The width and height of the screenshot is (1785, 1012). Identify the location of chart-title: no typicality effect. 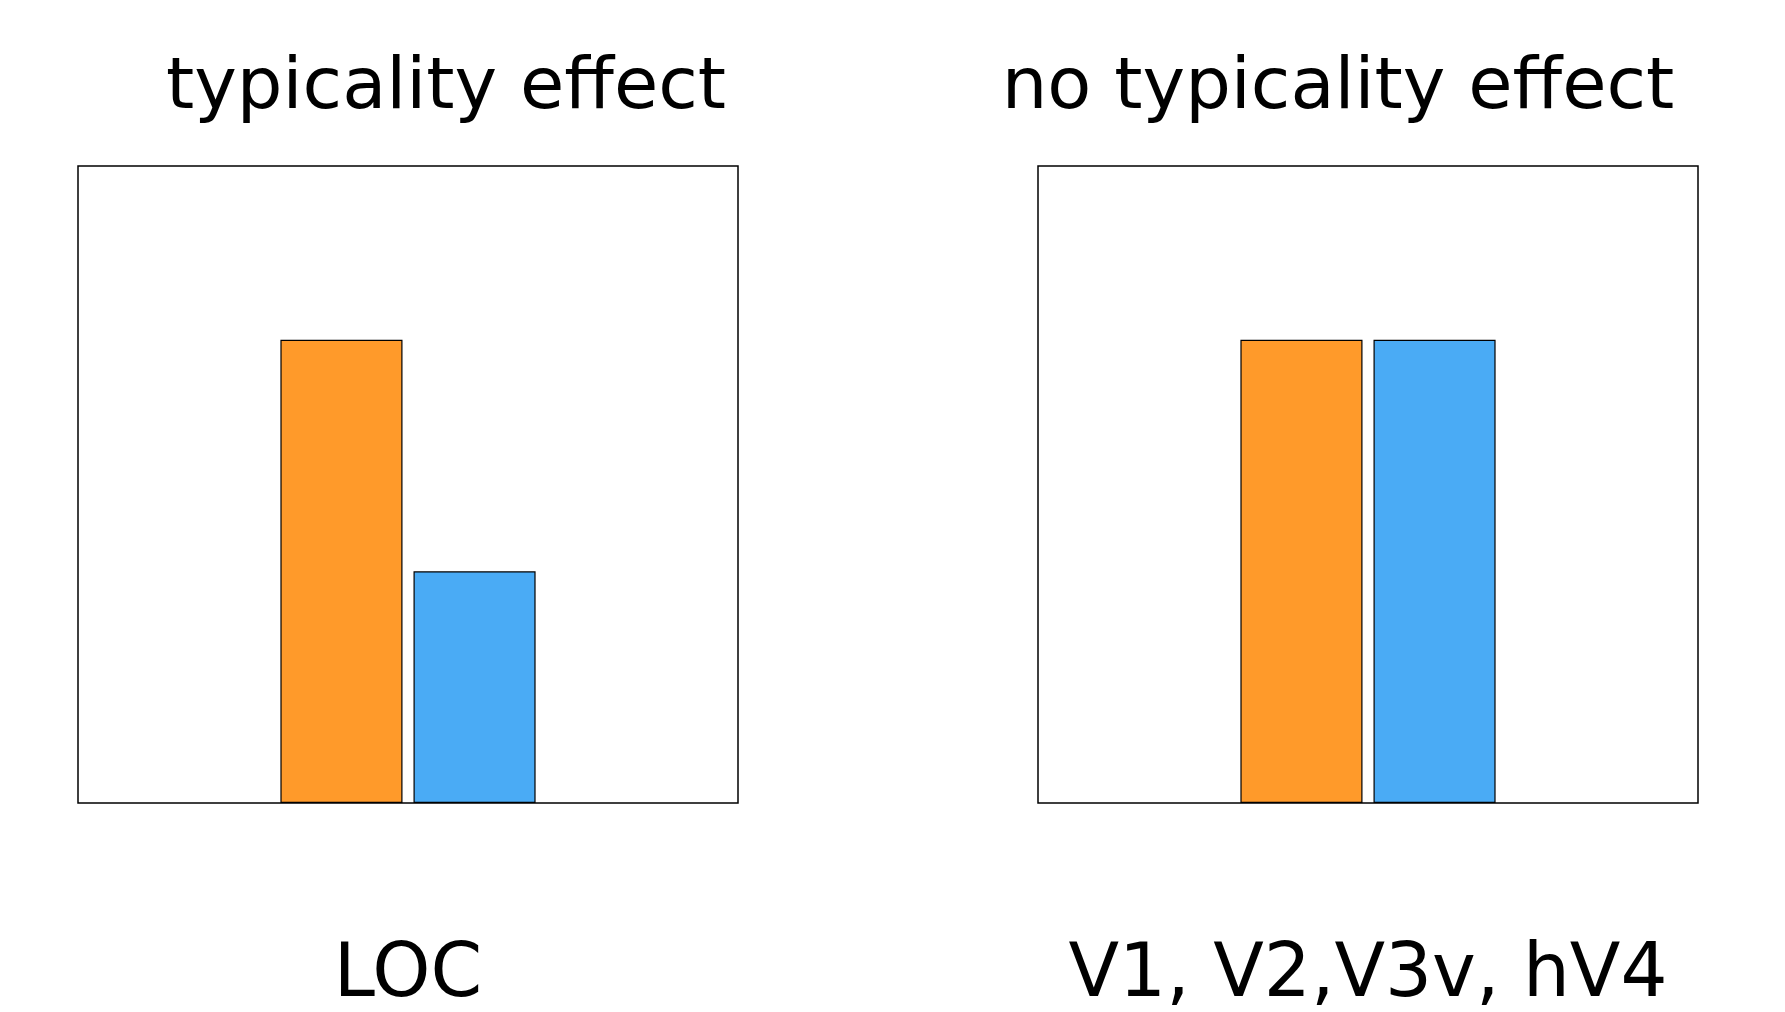
(1338, 83).